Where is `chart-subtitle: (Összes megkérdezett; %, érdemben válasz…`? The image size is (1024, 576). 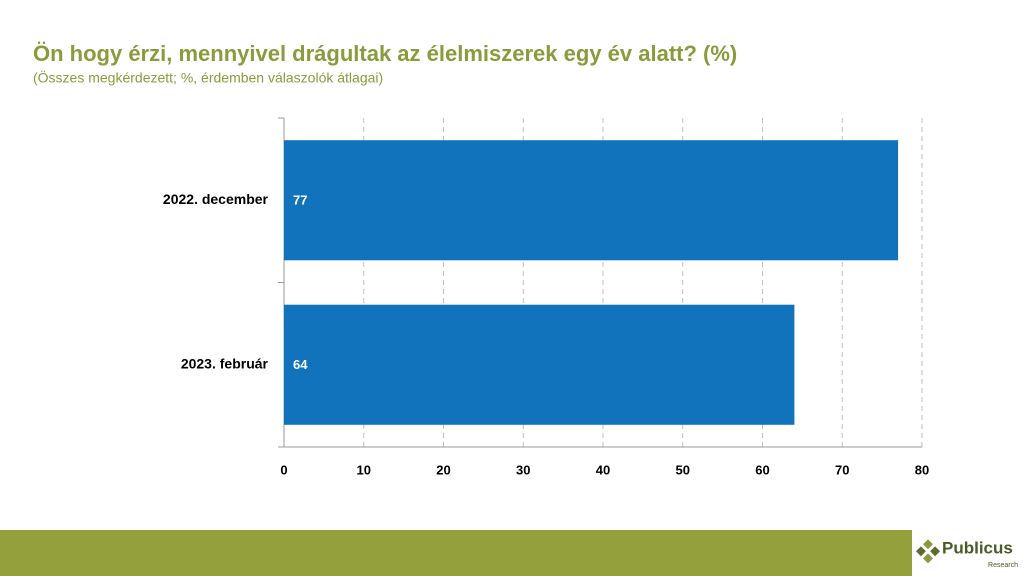
chart-subtitle: (Összes megkérdezett; %, érdemben válasz… is located at coordinates (208, 77).